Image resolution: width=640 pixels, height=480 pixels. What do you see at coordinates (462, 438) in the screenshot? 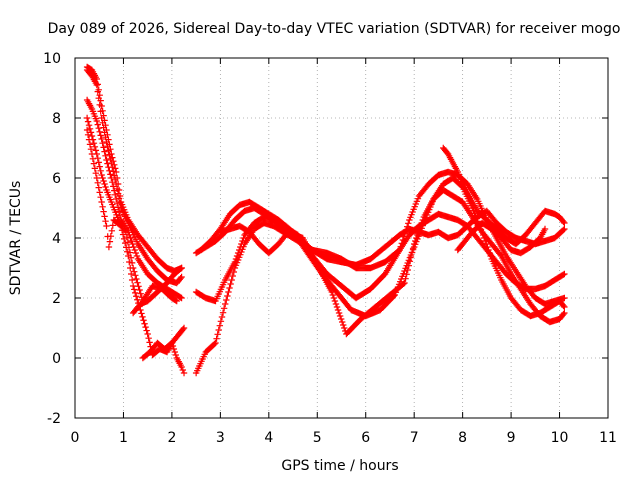
I see `x-tick-label: 8` at bounding box center [462, 438].